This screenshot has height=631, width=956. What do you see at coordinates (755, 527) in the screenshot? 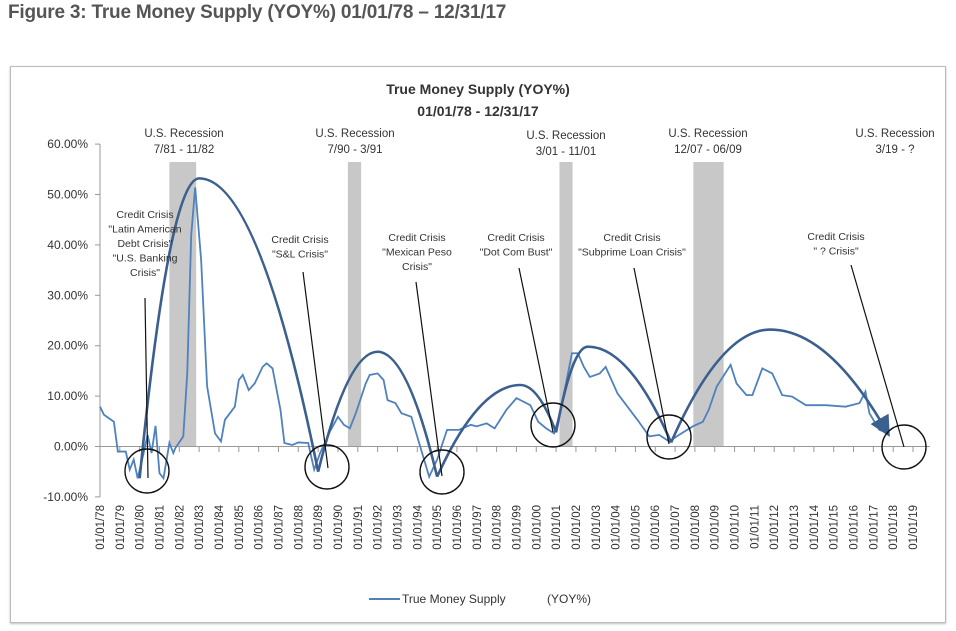
I see `x-tick-label: 01/01/11` at bounding box center [755, 527].